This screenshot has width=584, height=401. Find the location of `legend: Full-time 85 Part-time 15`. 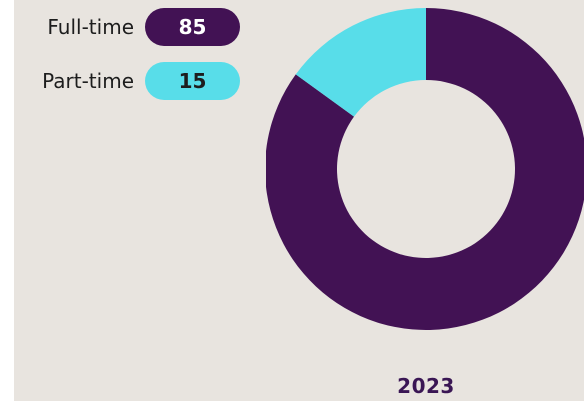

legend: Full-time 85 Part-time 15 is located at coordinates (125, 62).